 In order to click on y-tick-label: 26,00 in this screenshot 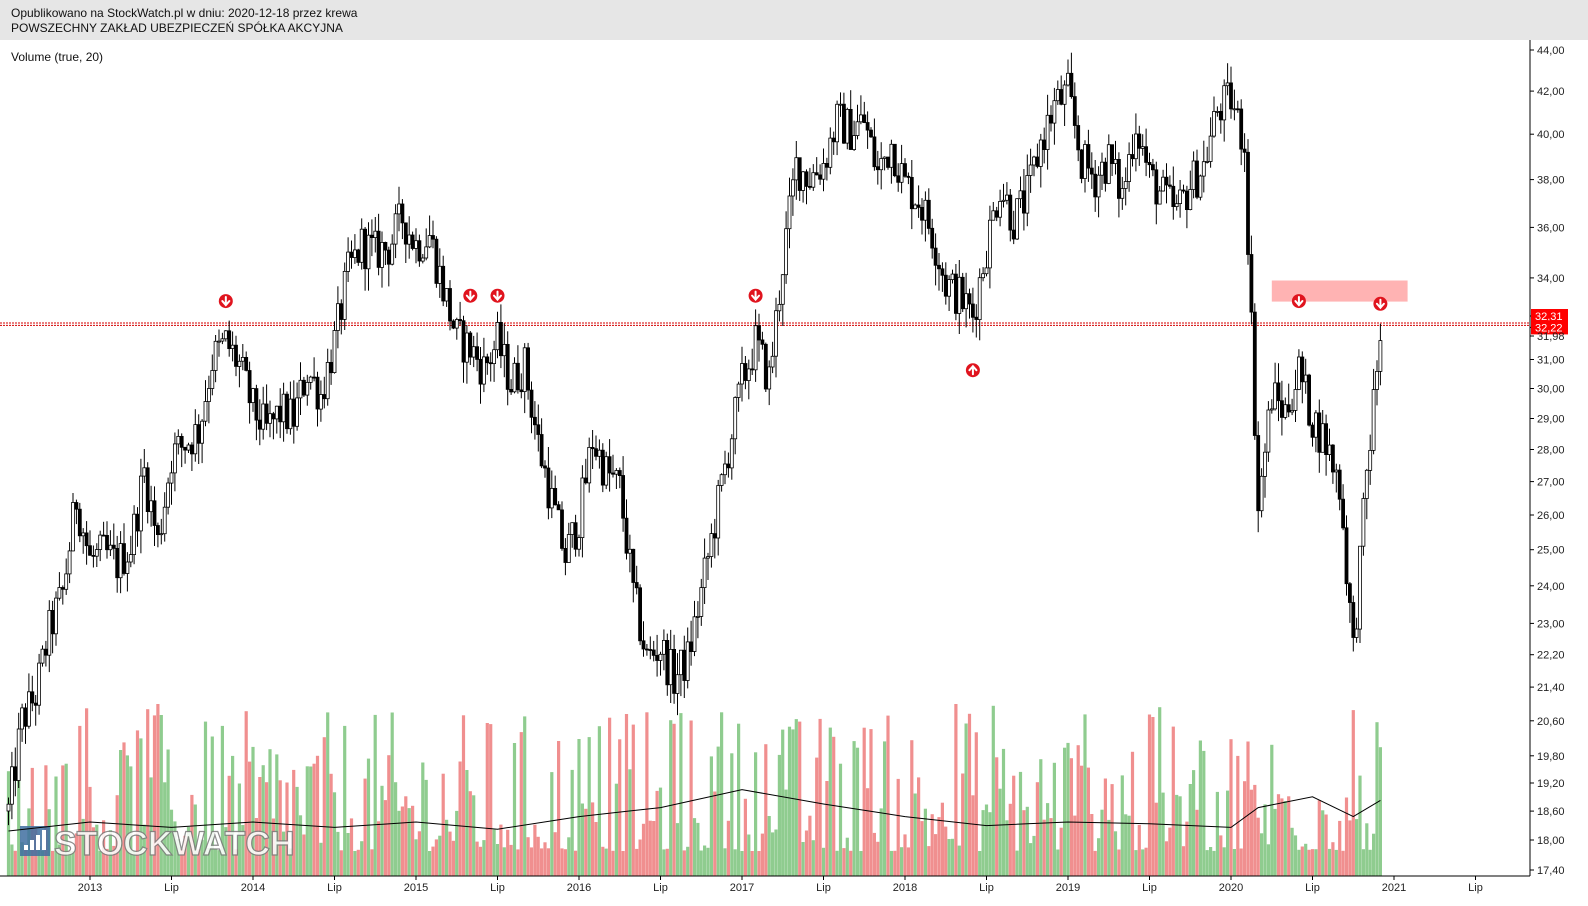, I will do `click(1551, 516)`.